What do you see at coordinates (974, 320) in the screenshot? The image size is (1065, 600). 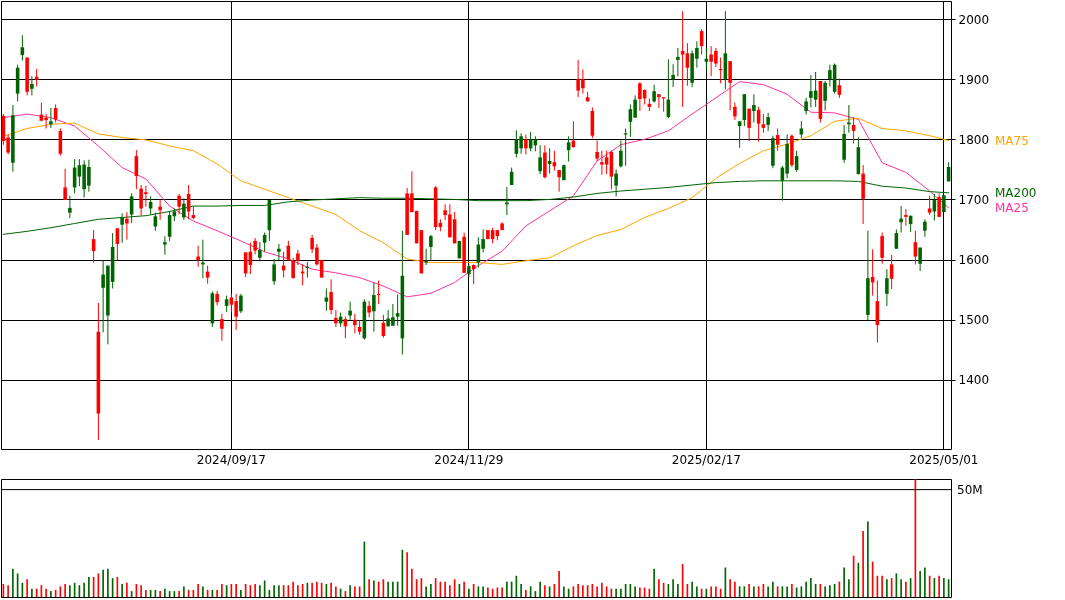 I see `y-tick-label: 1500` at bounding box center [974, 320].